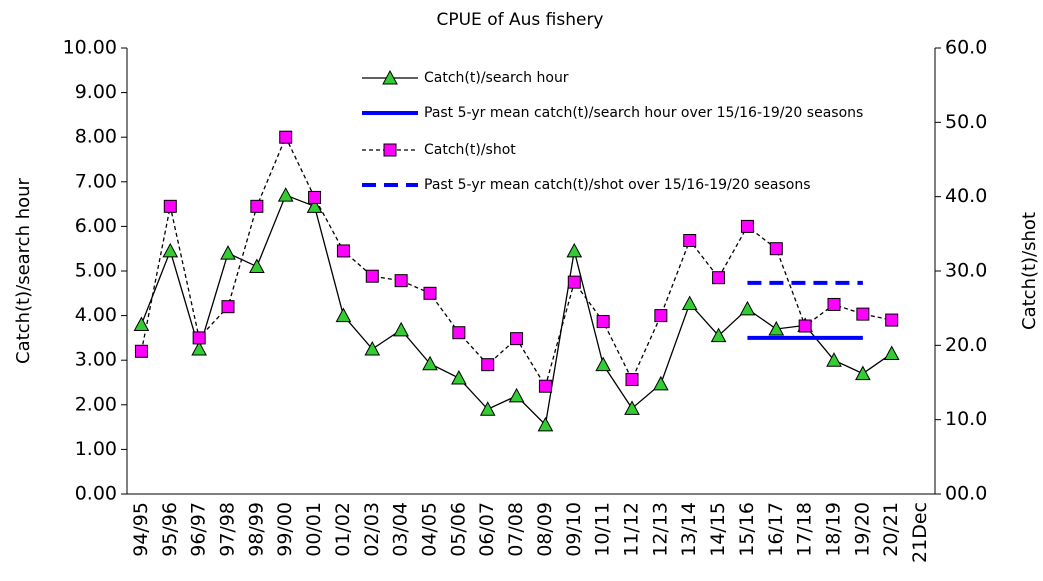 The width and height of the screenshot is (1043, 581). I want to click on x-tick-label: 01/02, so click(343, 529).